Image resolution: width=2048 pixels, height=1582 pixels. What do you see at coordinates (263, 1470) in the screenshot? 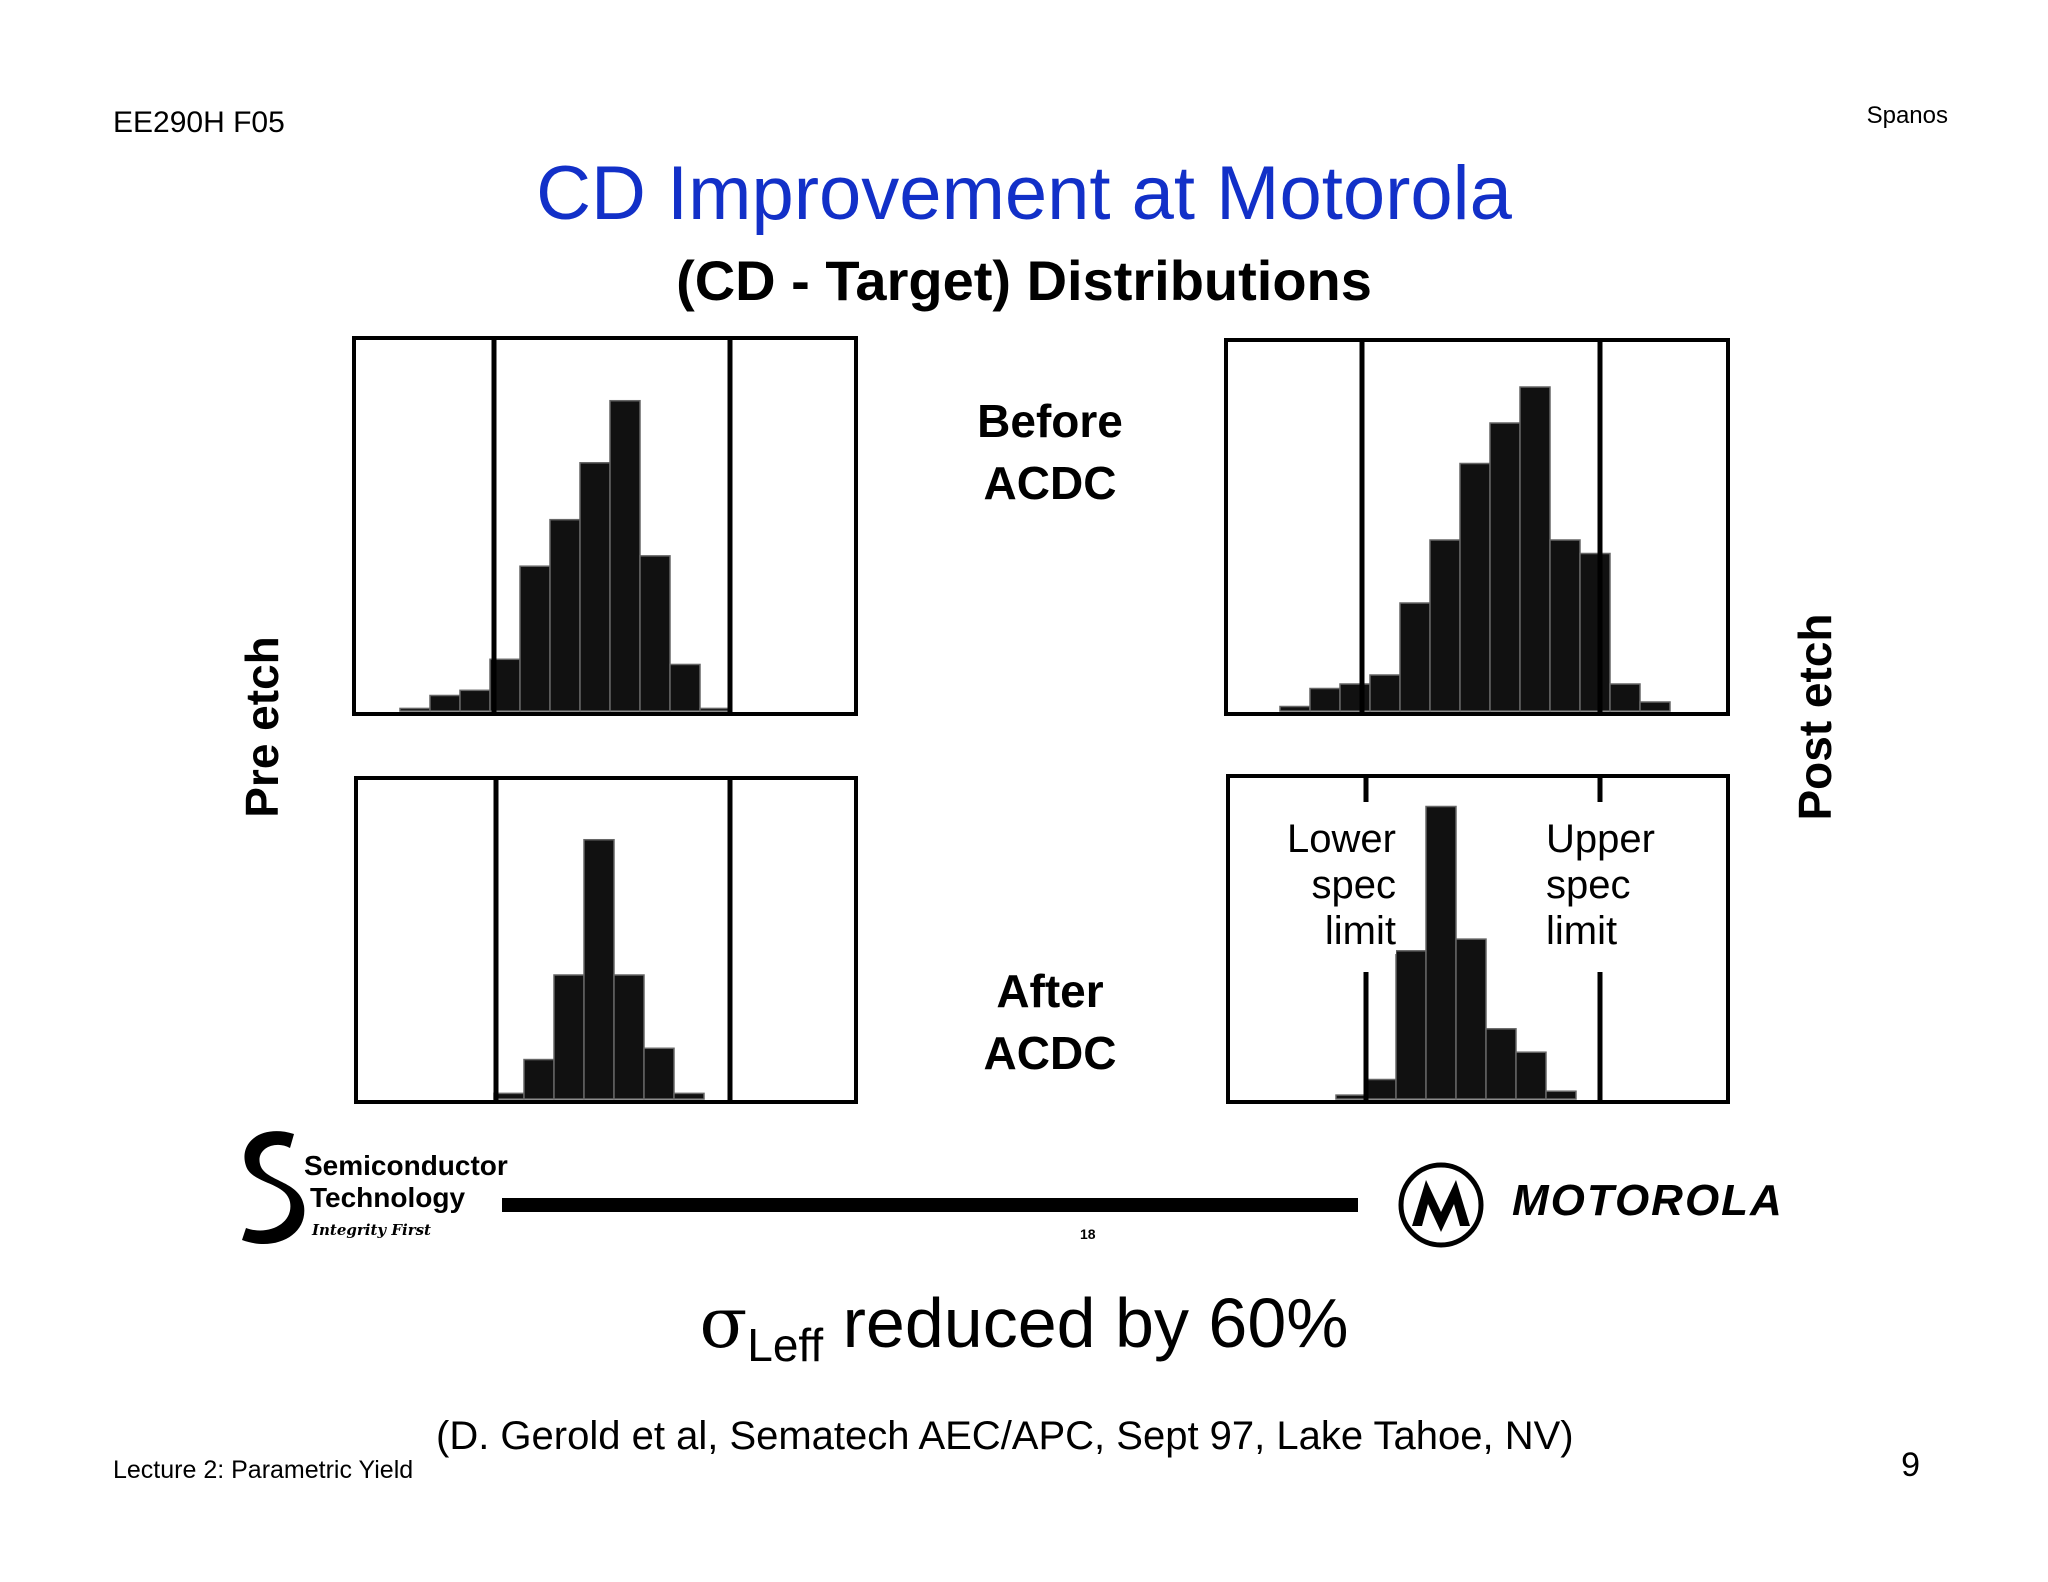
I see `lecture-title: Lecture 2: Parametric Yield` at bounding box center [263, 1470].